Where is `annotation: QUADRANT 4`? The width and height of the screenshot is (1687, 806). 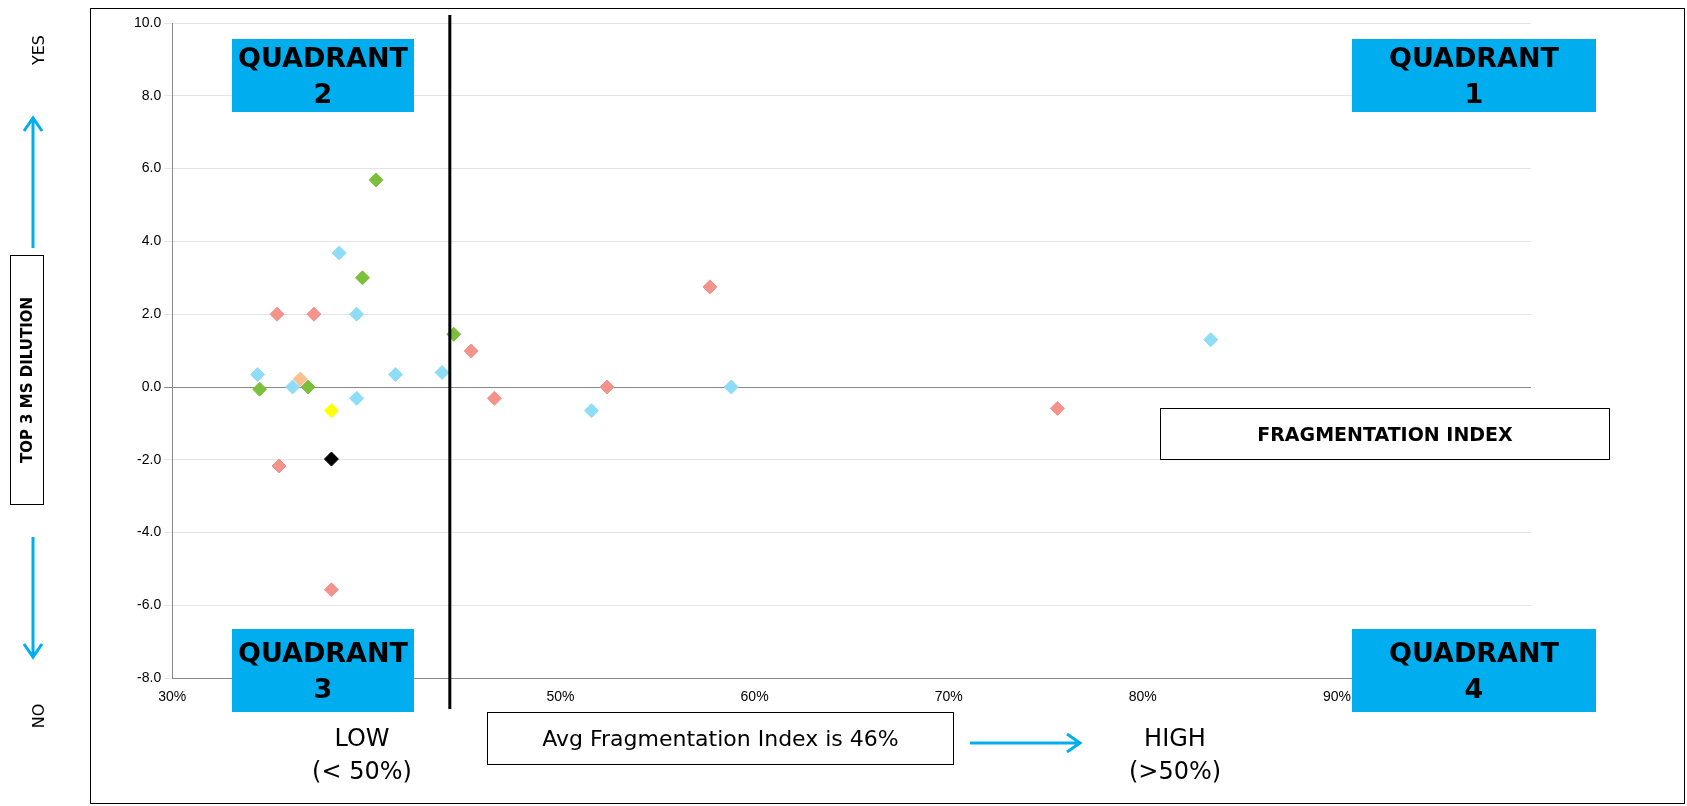
annotation: QUADRANT 4 is located at coordinates (1474, 670).